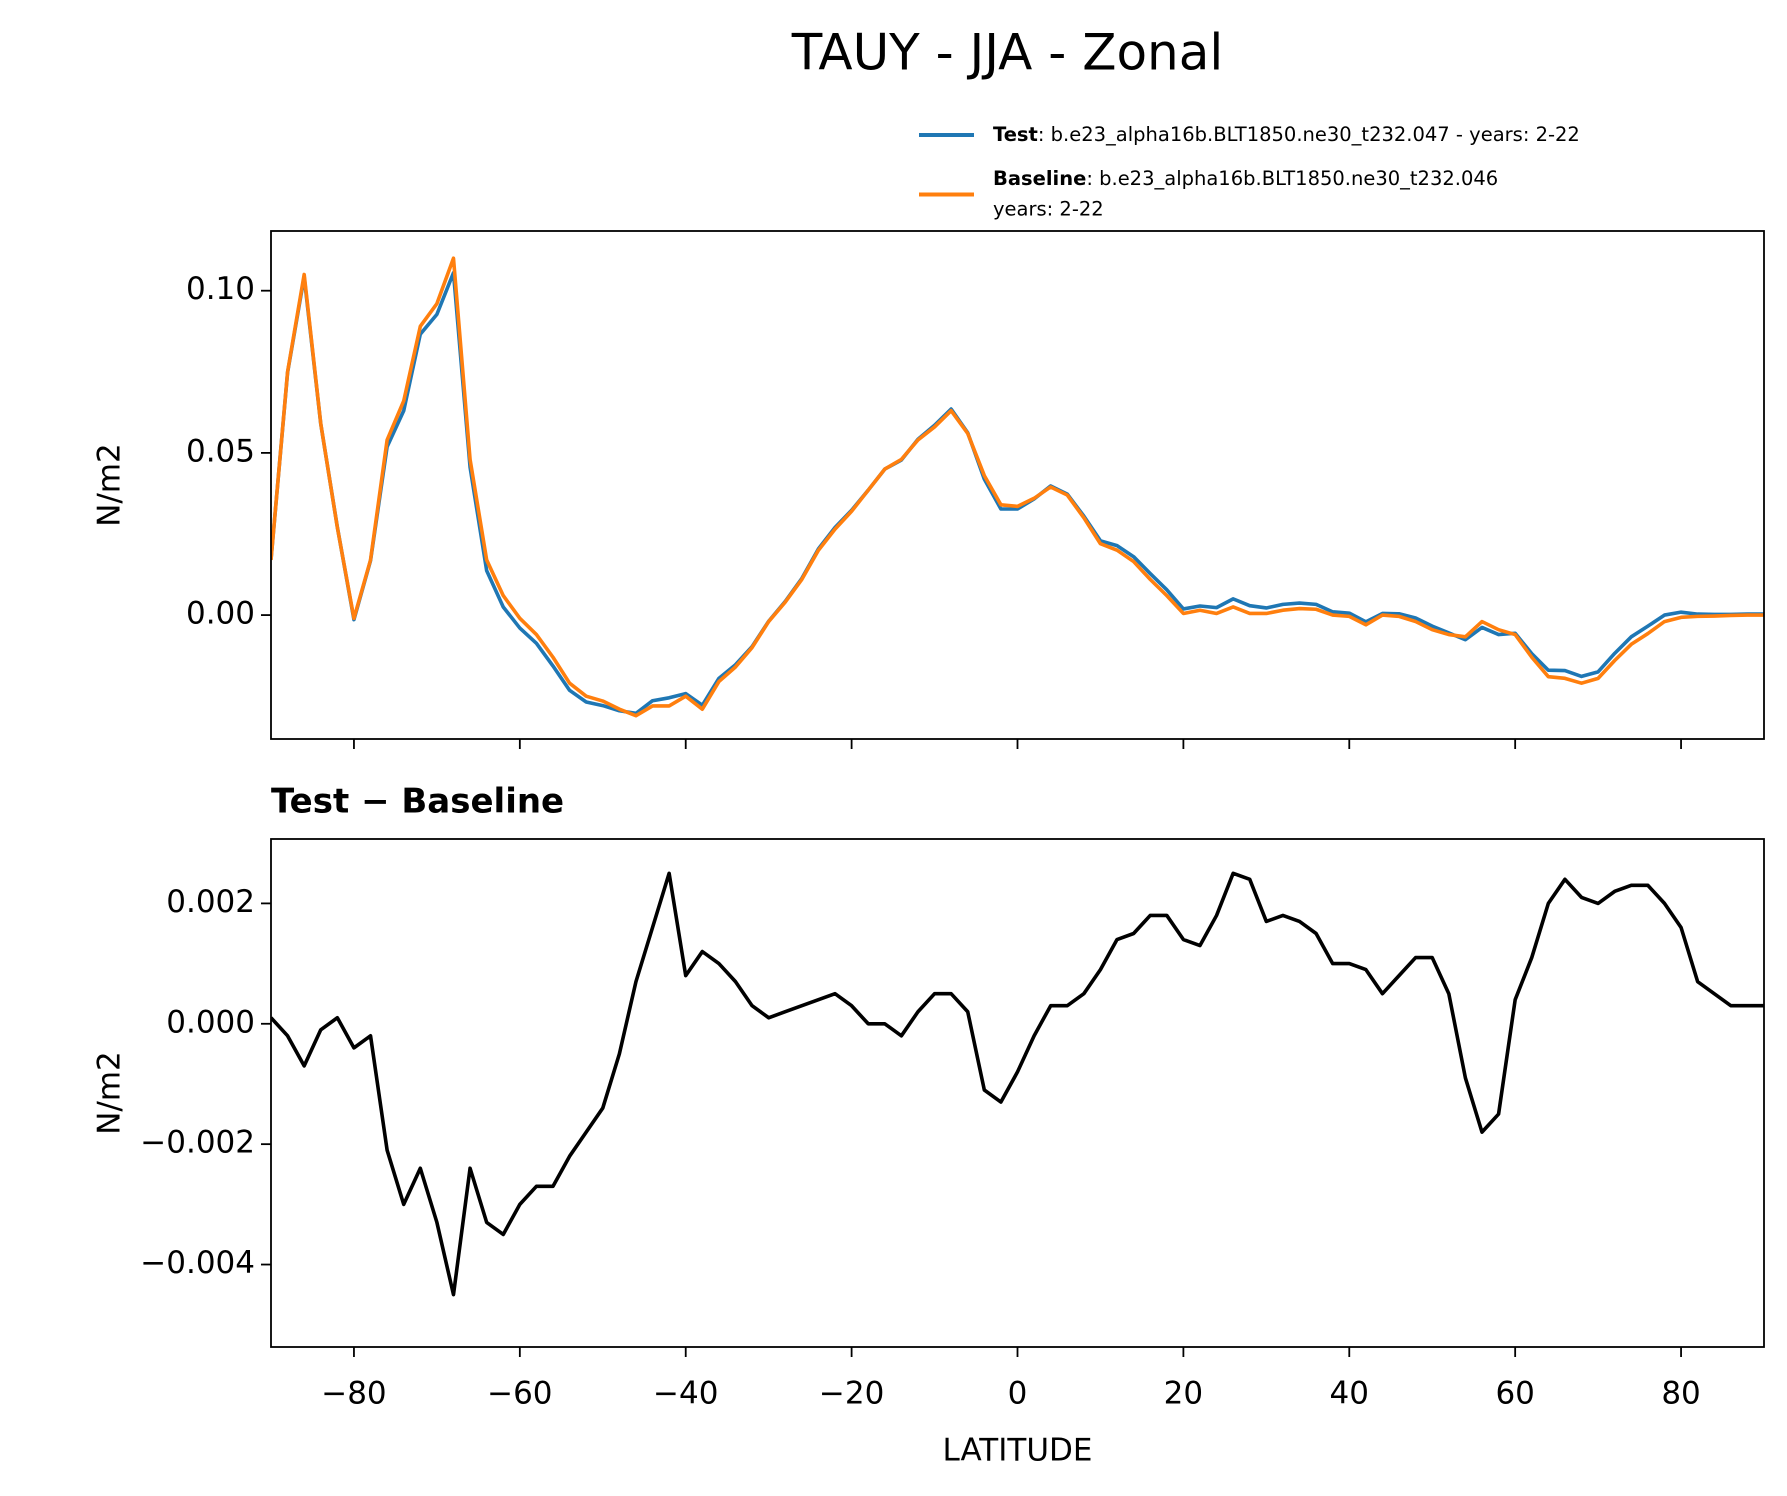  Describe the element at coordinates (1514, 1394) in the screenshot. I see `x-tick-label: 60` at that location.